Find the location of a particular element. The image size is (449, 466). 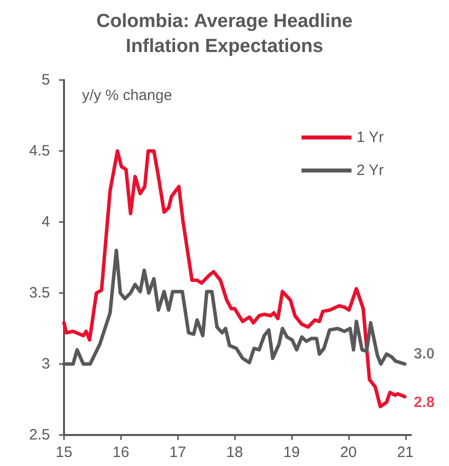

y-tick-label: 2.5 is located at coordinates (39, 435).